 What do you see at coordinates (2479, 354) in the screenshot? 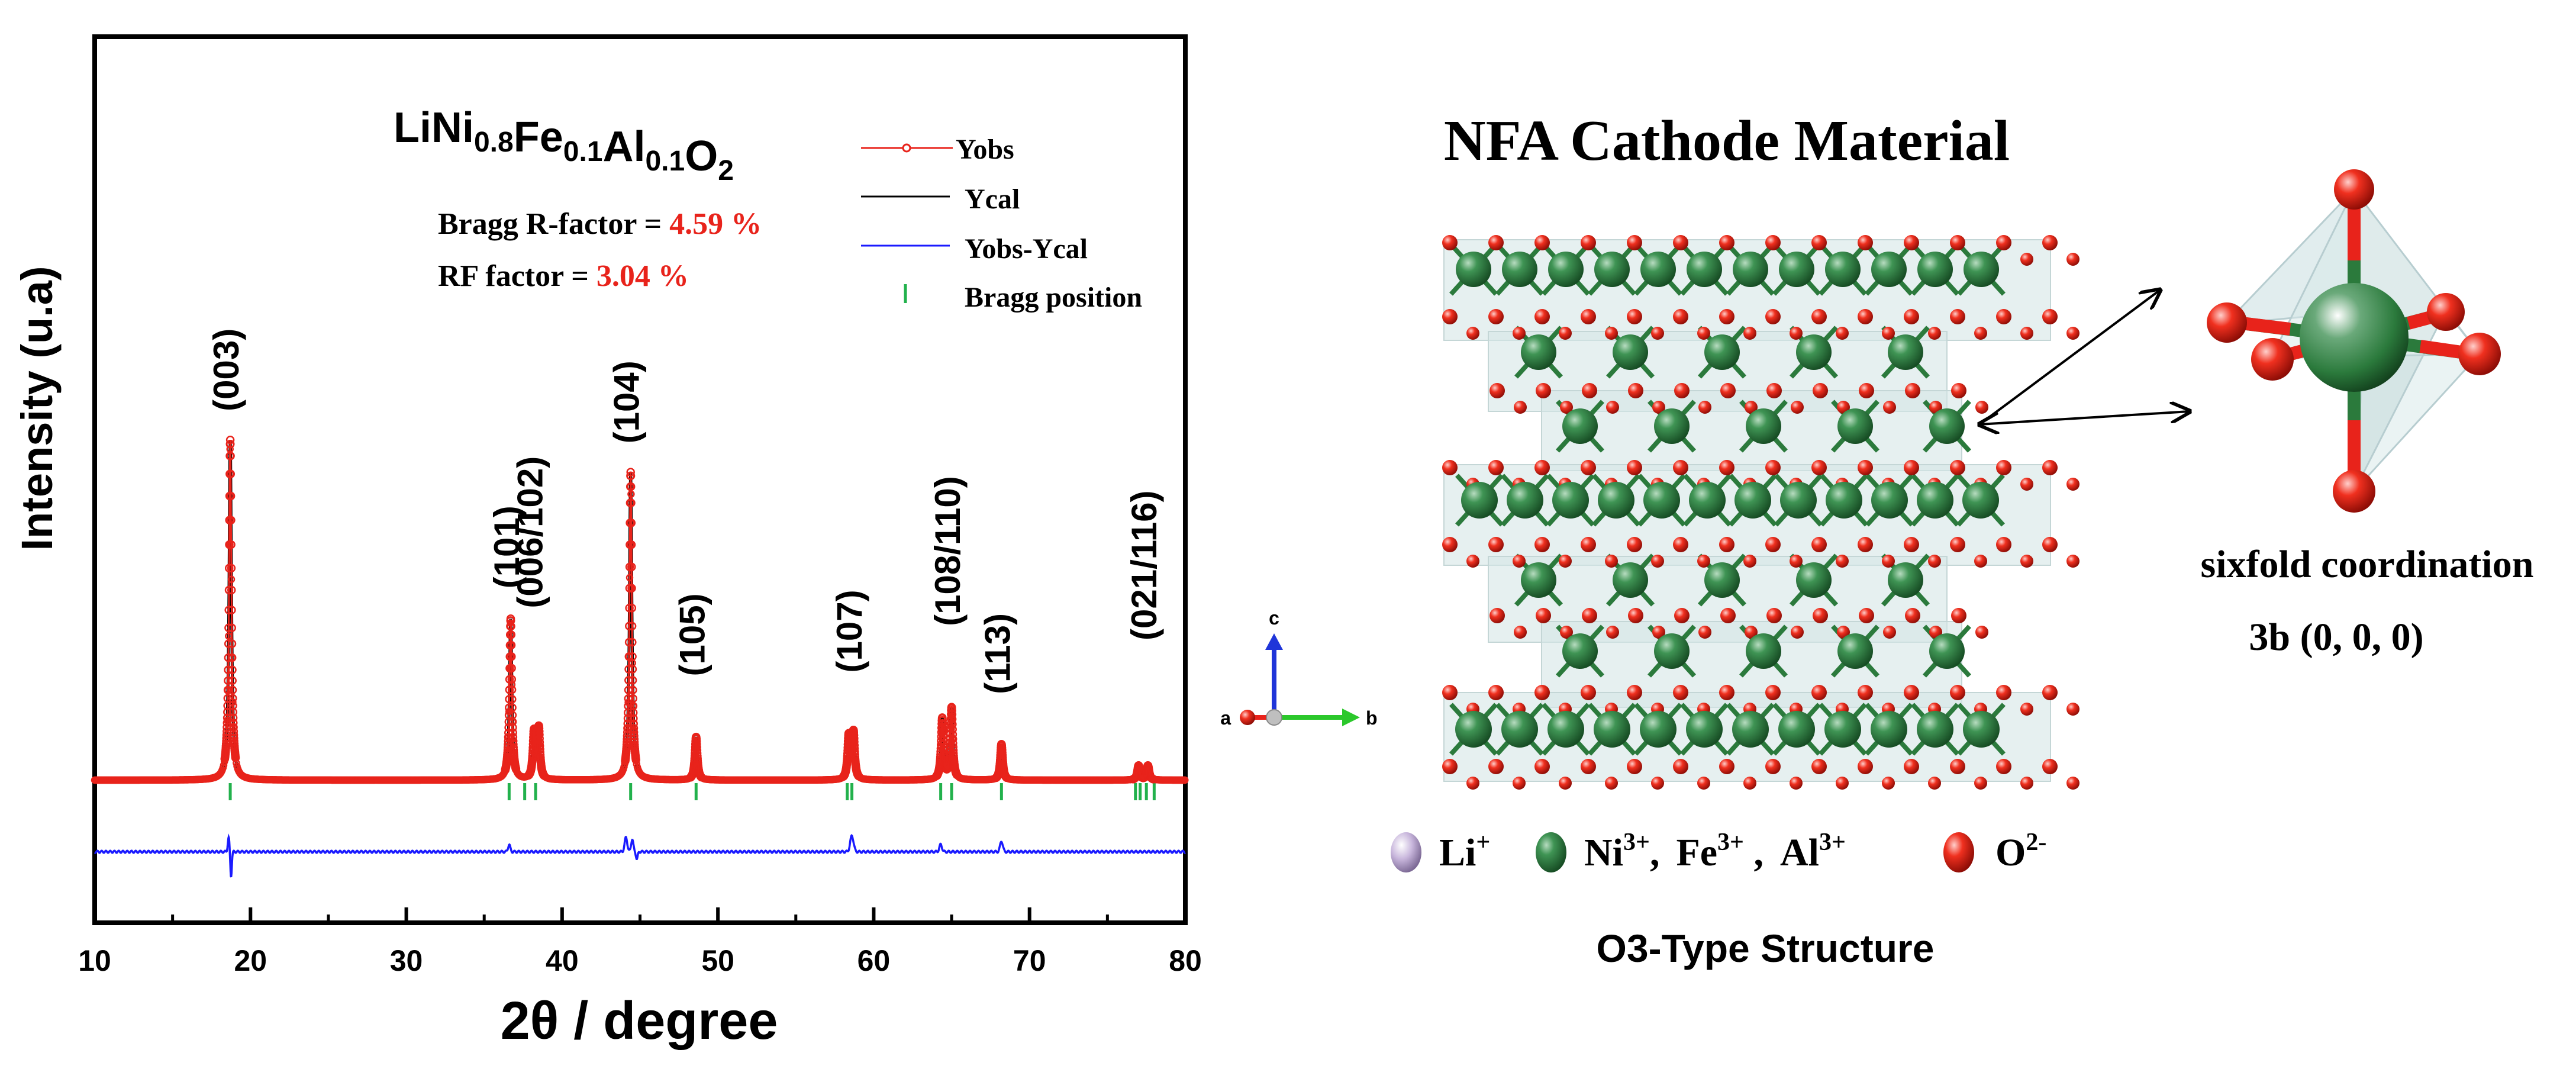
I see `oxygen-atom-right` at bounding box center [2479, 354].